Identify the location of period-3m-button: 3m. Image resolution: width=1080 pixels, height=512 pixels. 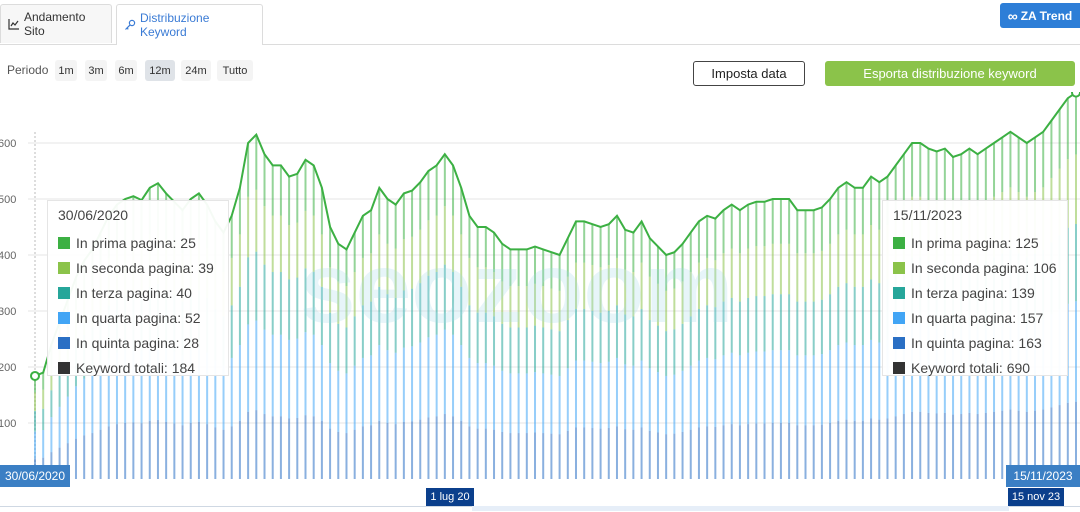
(96, 70).